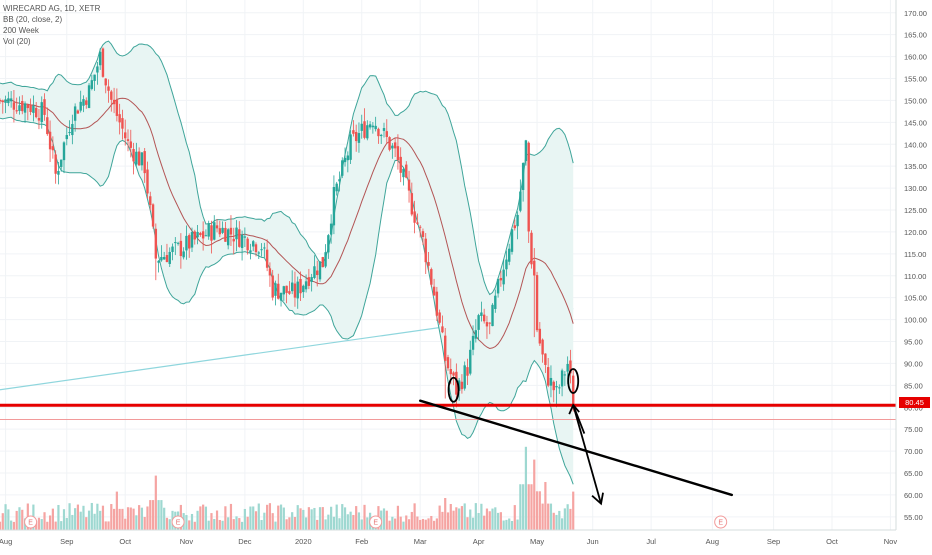 This screenshot has height=555, width=932. What do you see at coordinates (21, 30) in the screenshot?
I see `legend-ma: 200 Week` at bounding box center [21, 30].